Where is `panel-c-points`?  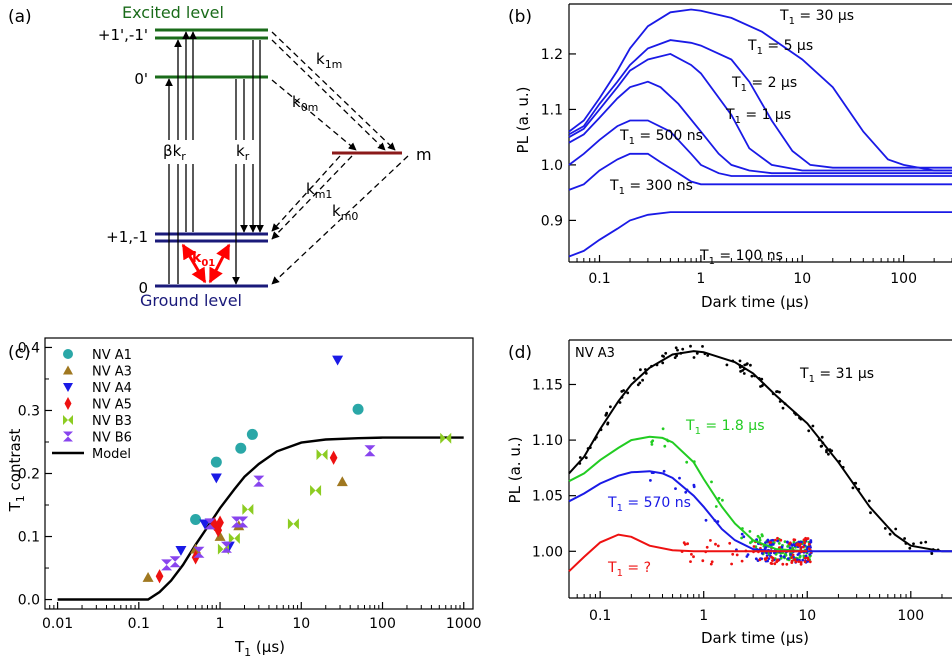 panel-c-points is located at coordinates (297, 469).